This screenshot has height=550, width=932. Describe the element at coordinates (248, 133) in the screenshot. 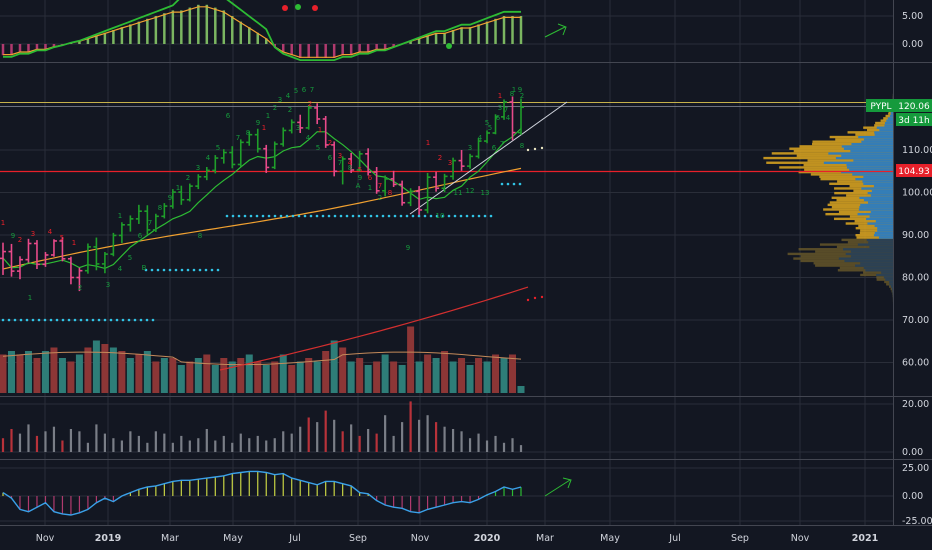

I see `sequential-count-label: 8` at that location.